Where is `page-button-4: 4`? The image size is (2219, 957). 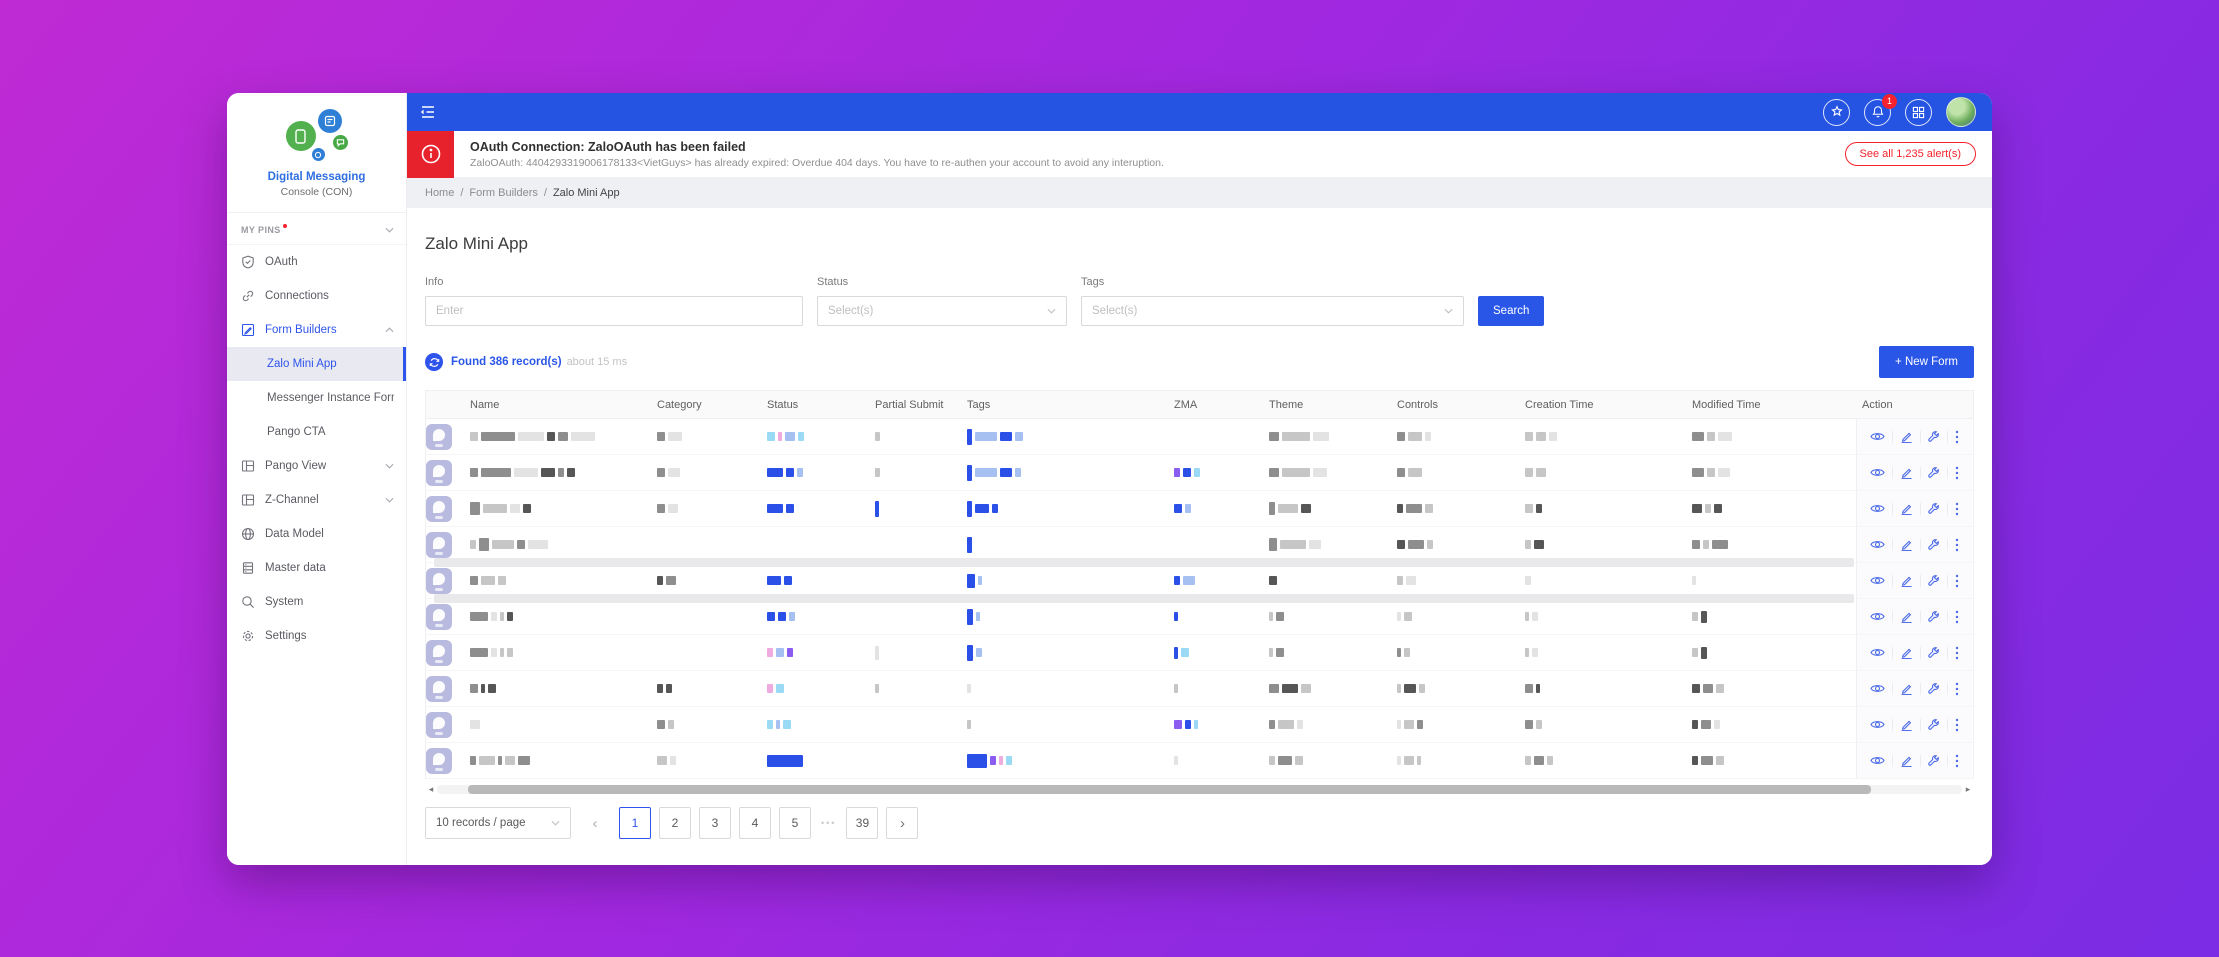
page-button-4: 4 is located at coordinates (755, 823).